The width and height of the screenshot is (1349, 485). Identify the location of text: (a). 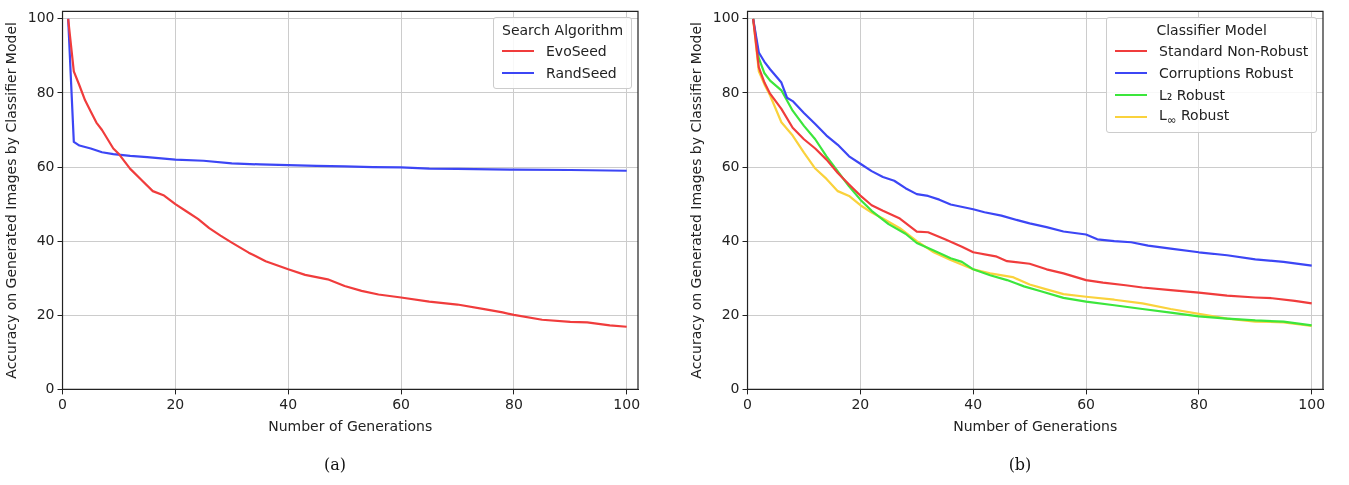
(335, 464).